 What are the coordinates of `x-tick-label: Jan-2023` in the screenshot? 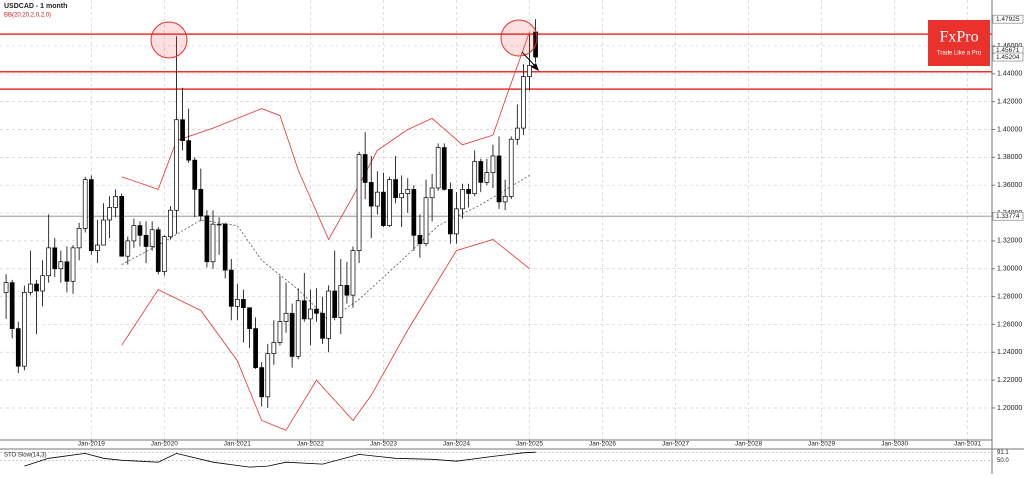 It's located at (383, 444).